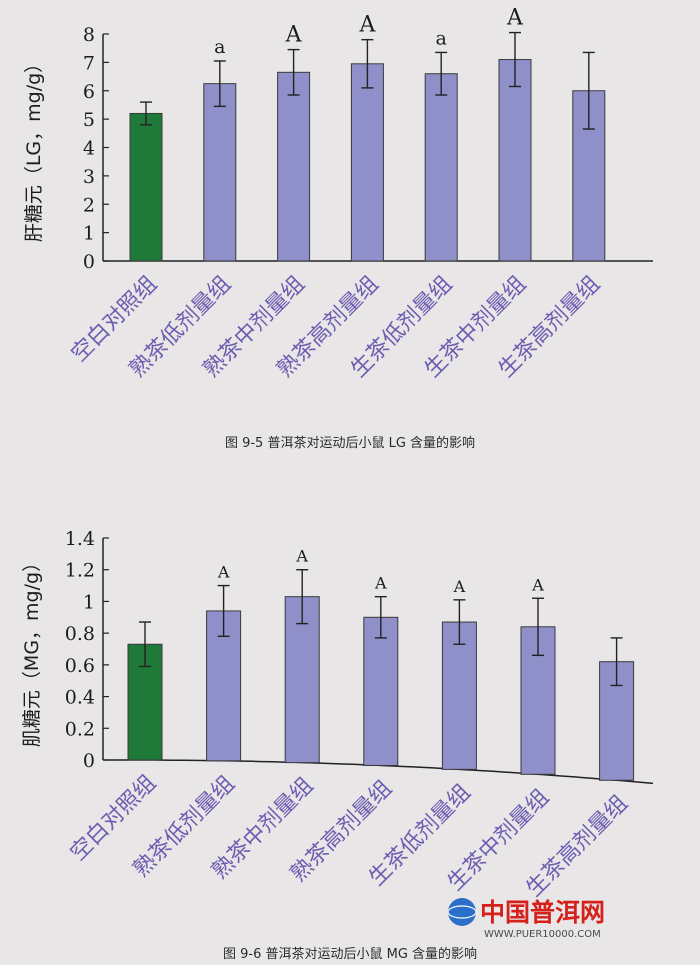 This screenshot has width=700, height=965. I want to click on y-axis-label: 肝糖元（LG，mg/g）, so click(34, 148).